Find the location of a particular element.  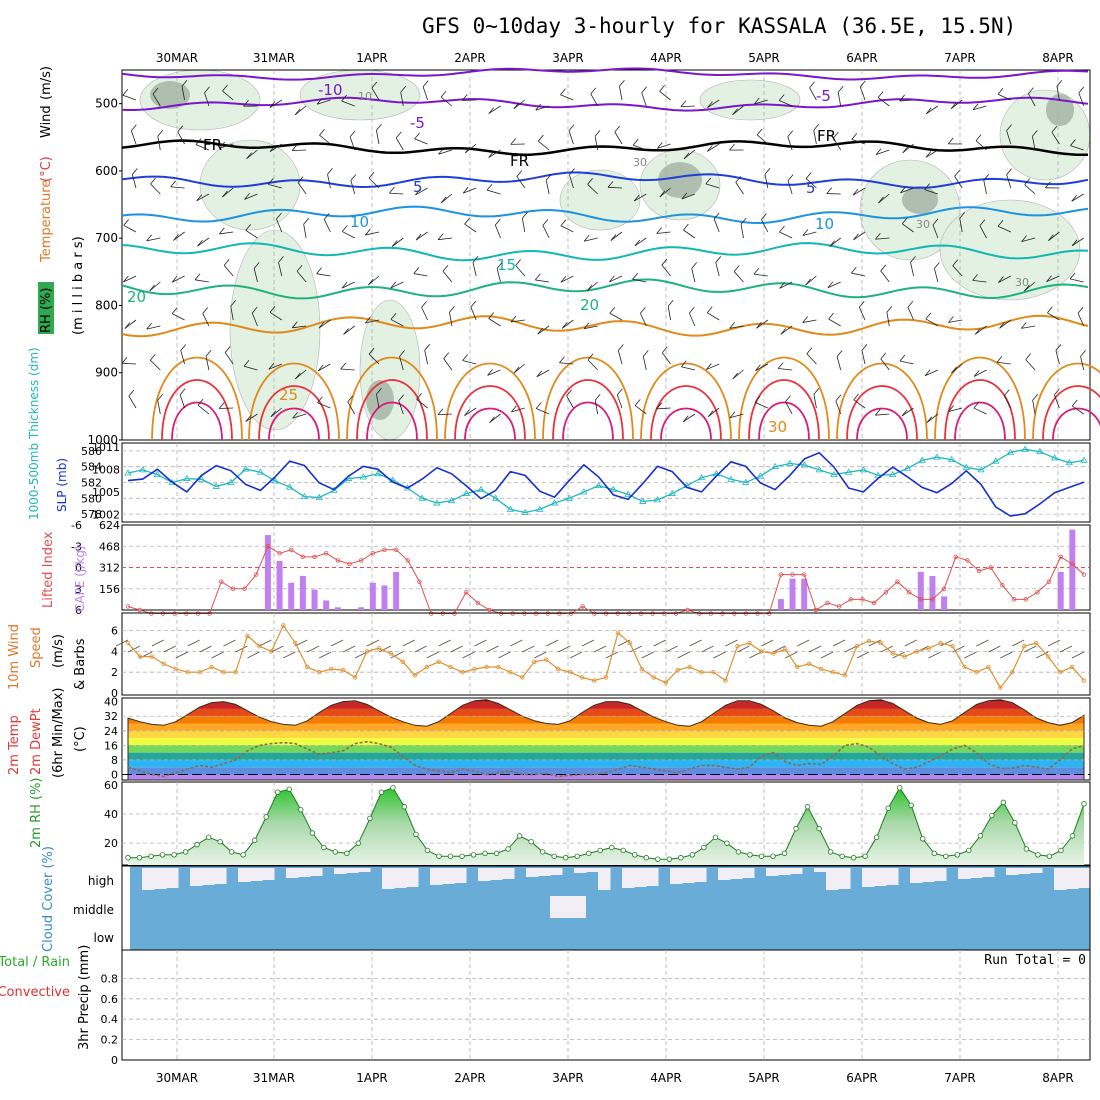

wind-speed-line is located at coordinates (606, 656).